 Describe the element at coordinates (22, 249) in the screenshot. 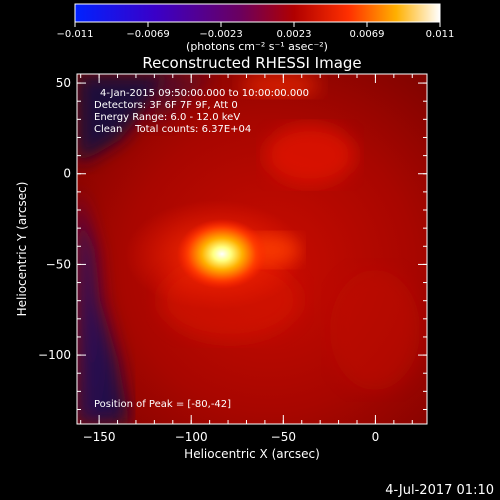

I see `y-axis-label: Heliocentric Y (arcsec)` at that location.